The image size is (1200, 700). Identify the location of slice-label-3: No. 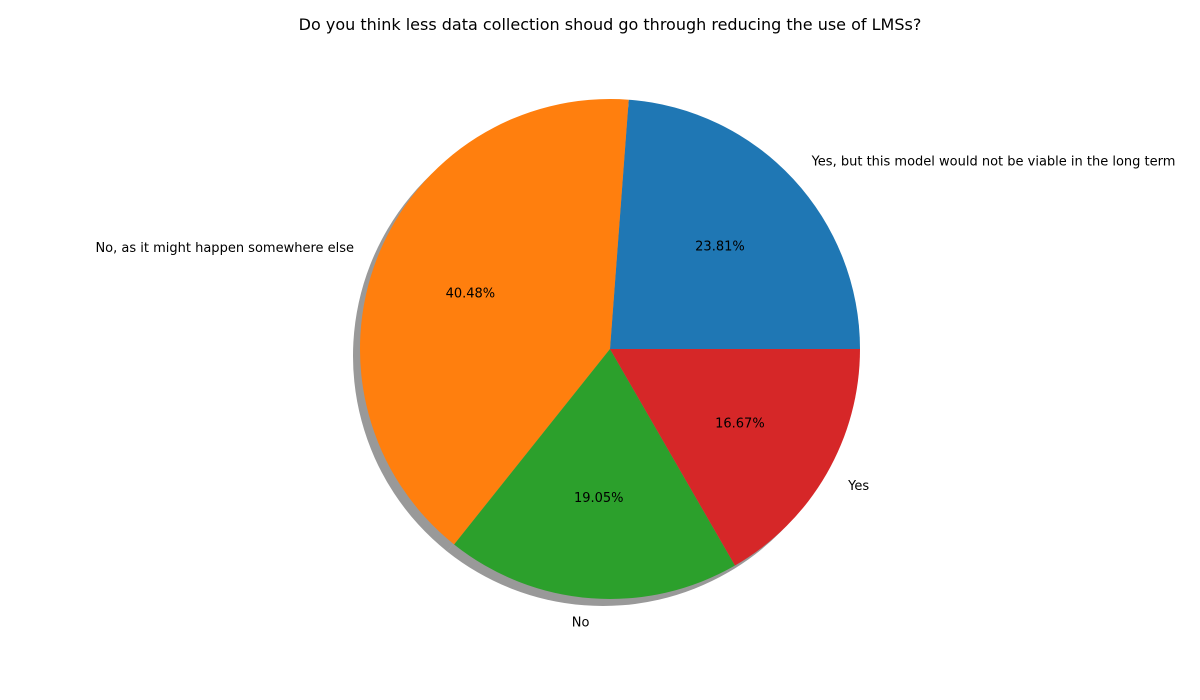
(581, 623).